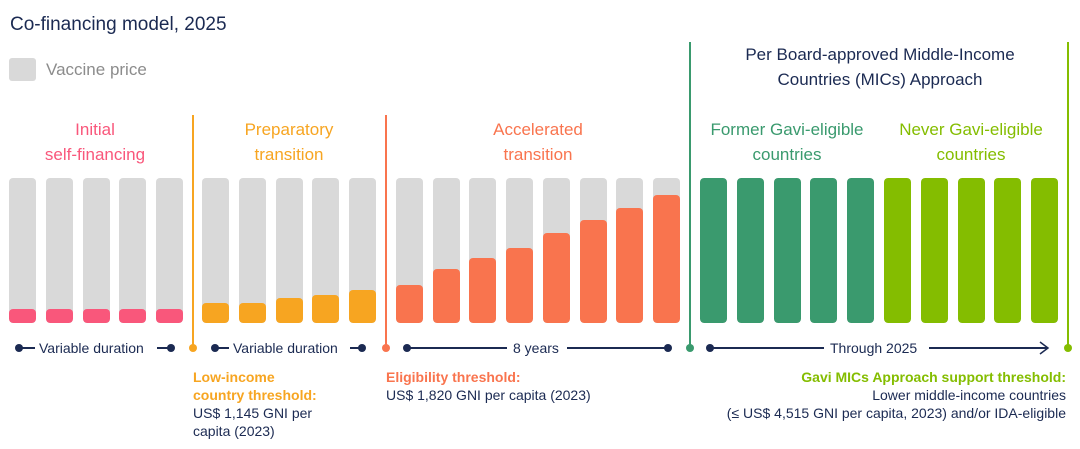 The height and width of the screenshot is (449, 1080). I want to click on timeline-label-1: Variable duration, so click(91, 348).